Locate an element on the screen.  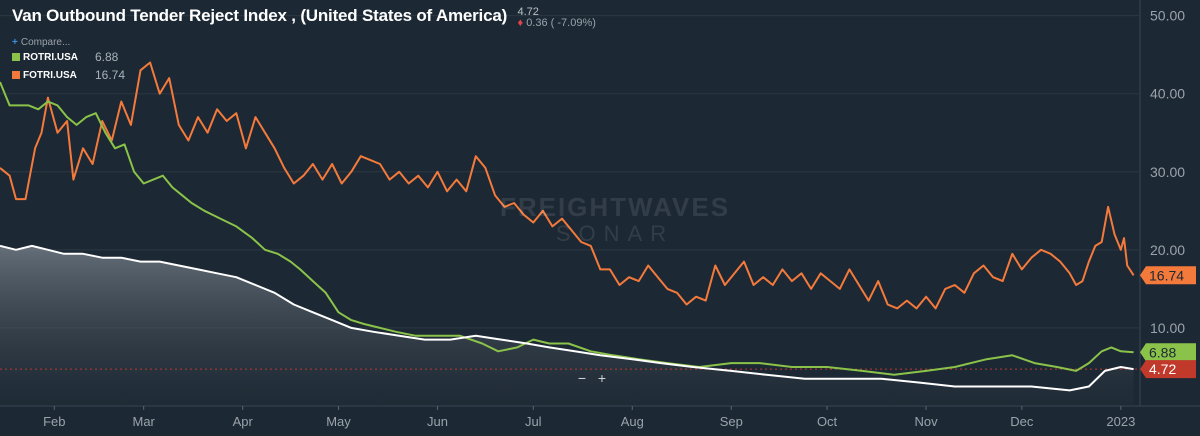
y-tick-label: 10.00 is located at coordinates (1167, 328).